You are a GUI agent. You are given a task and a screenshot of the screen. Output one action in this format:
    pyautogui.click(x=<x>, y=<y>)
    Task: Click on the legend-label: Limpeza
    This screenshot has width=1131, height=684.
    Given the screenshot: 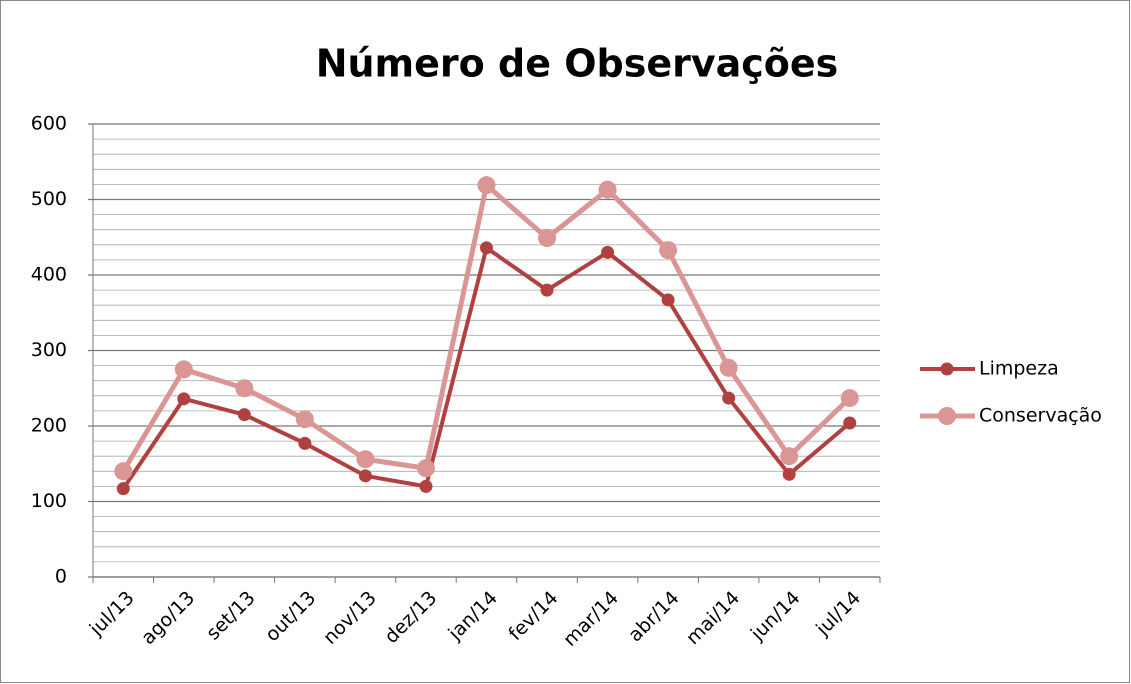 What is the action you would take?
    pyautogui.click(x=1019, y=369)
    